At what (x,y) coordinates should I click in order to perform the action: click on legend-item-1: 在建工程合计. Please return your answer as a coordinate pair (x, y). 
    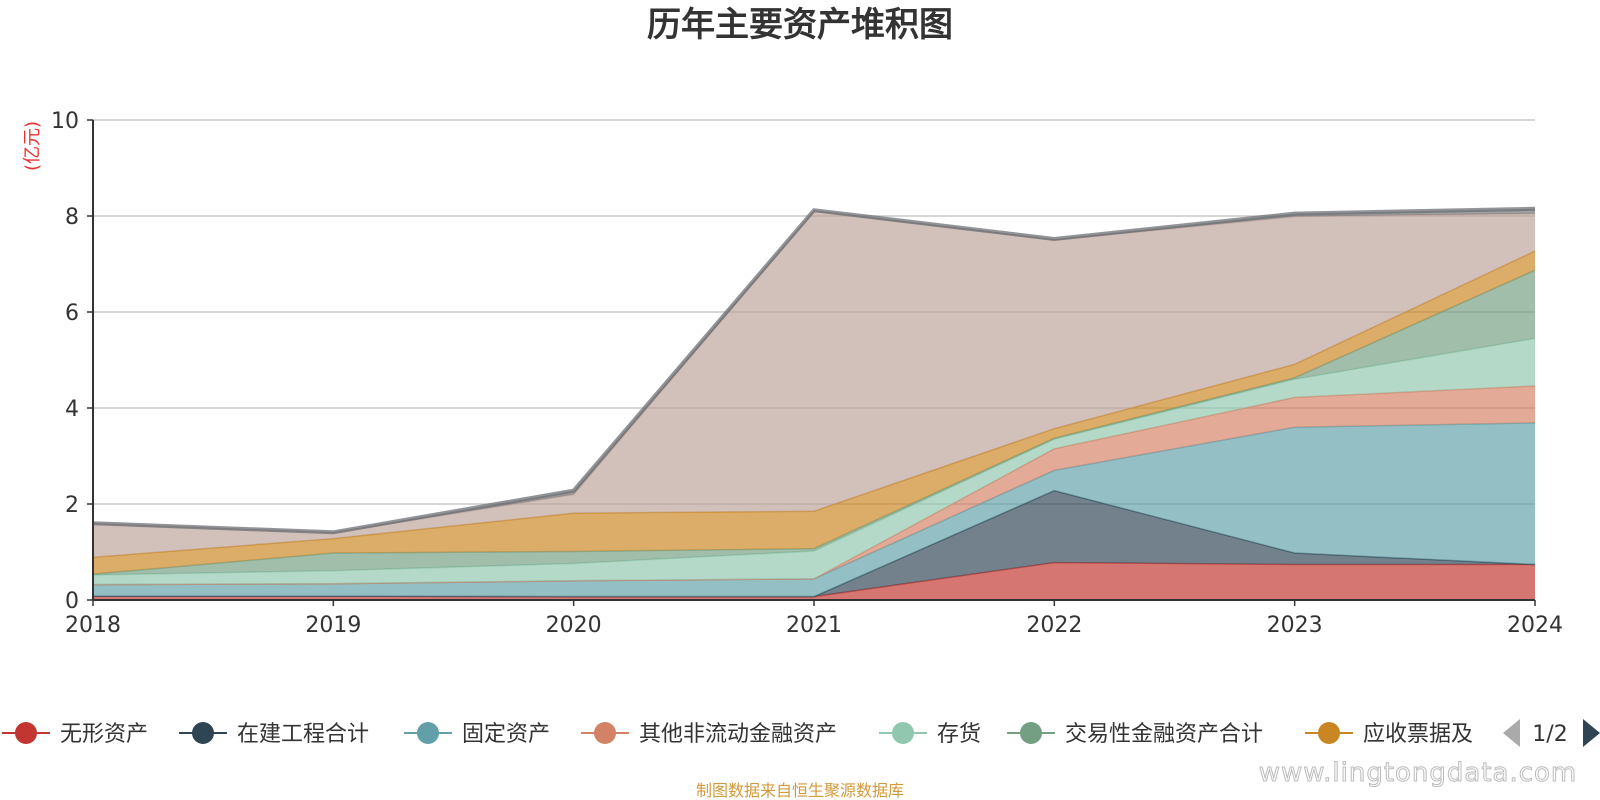
    Looking at the image, I should click on (274, 734).